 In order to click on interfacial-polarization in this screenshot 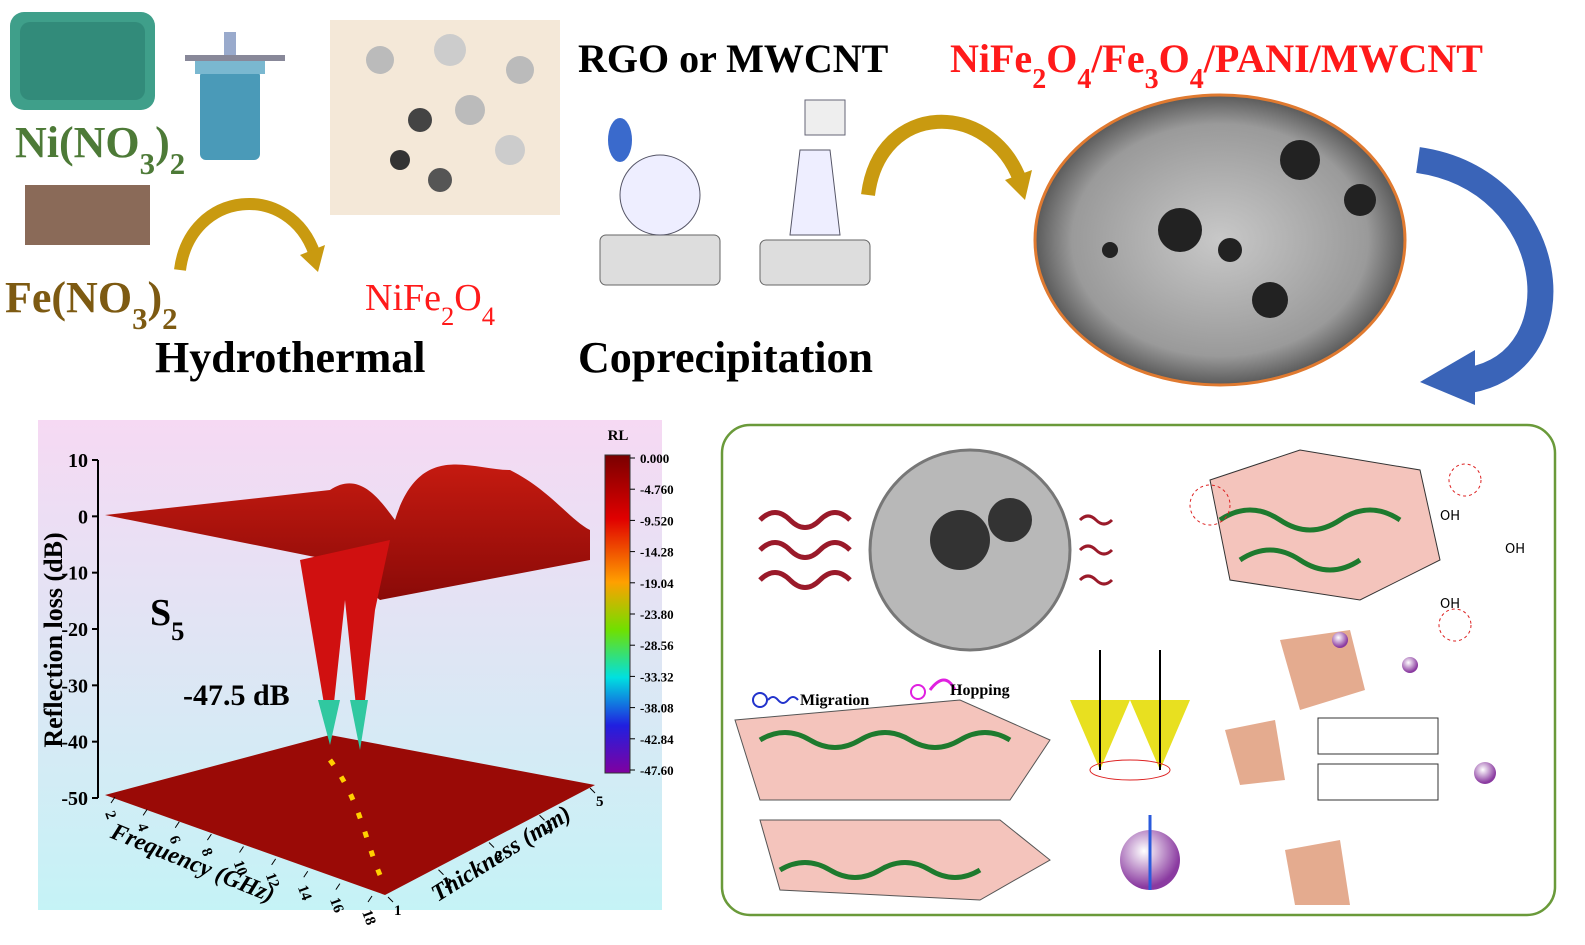, I will do `click(1360, 767)`.